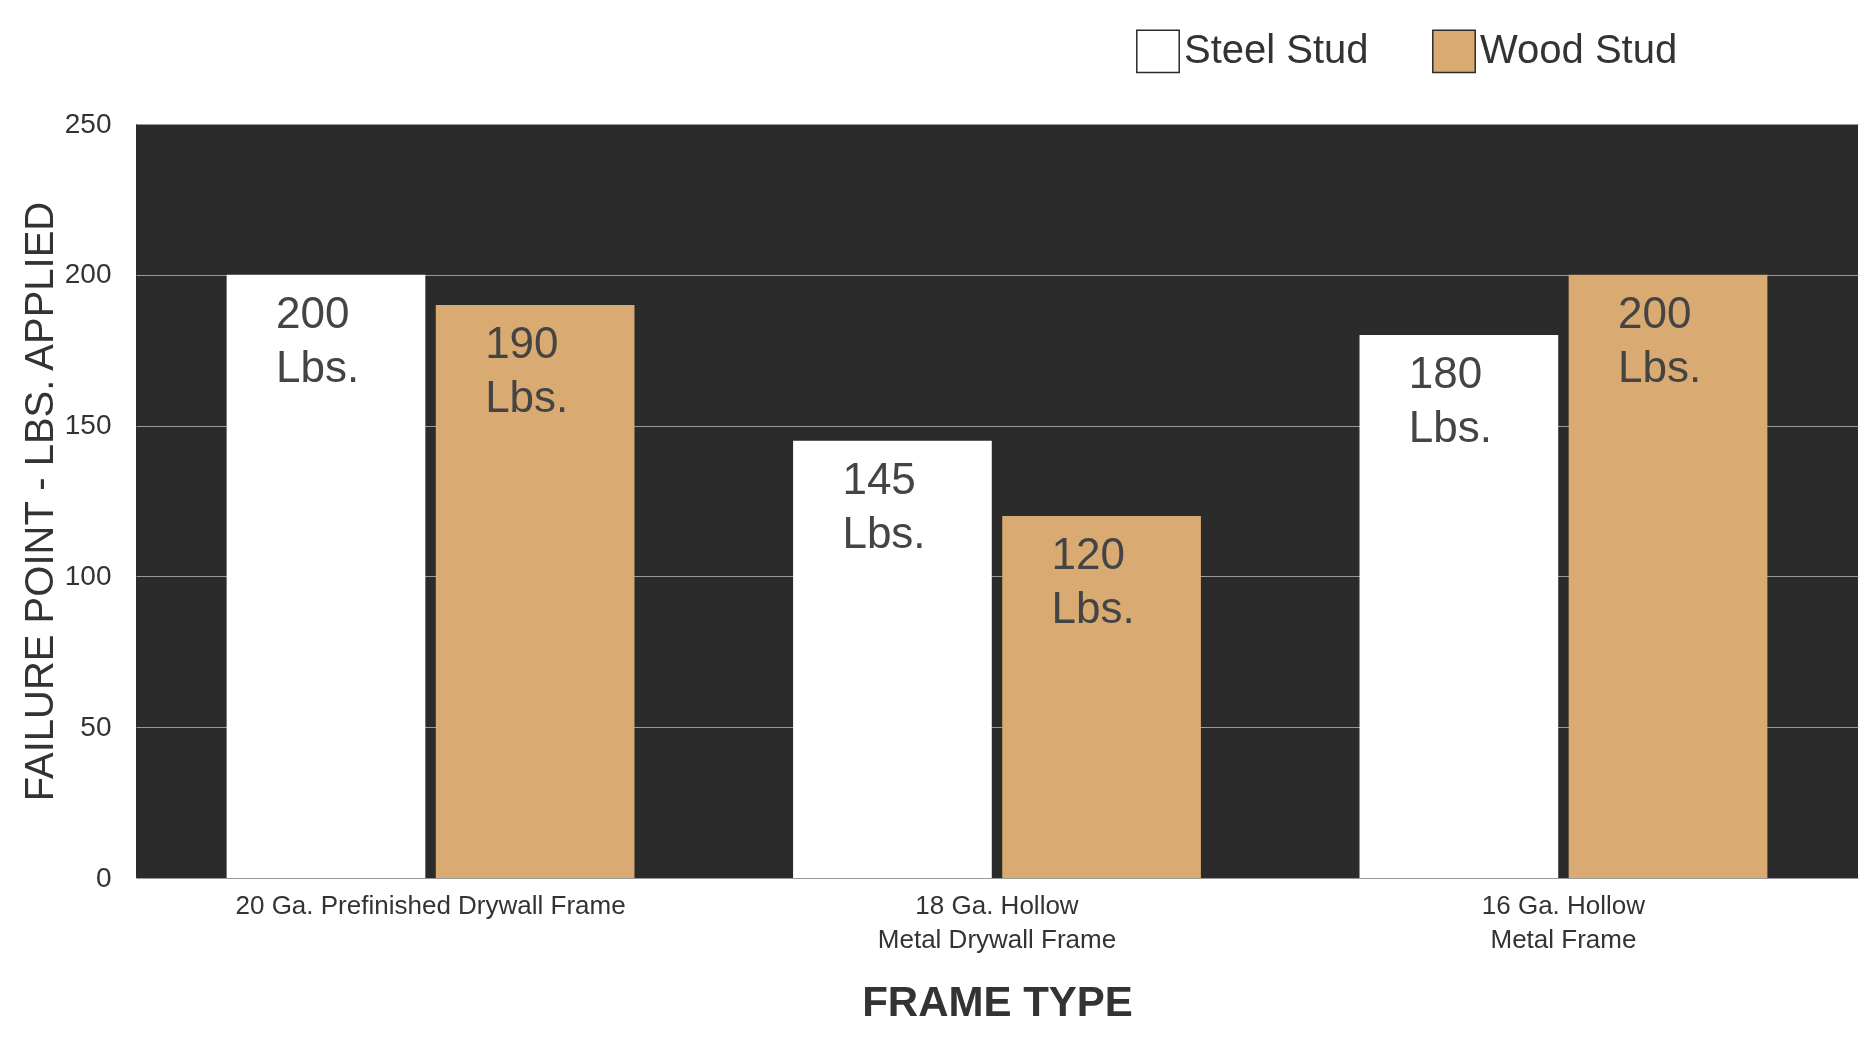  I want to click on data-label: 145 Lbs., so click(884, 505).